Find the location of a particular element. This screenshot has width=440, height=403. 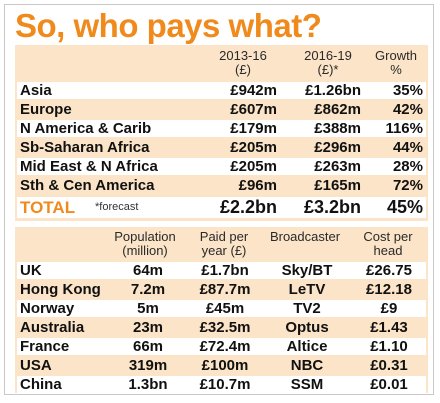

header-broadcaster: Broadcaster is located at coordinates (305, 237).